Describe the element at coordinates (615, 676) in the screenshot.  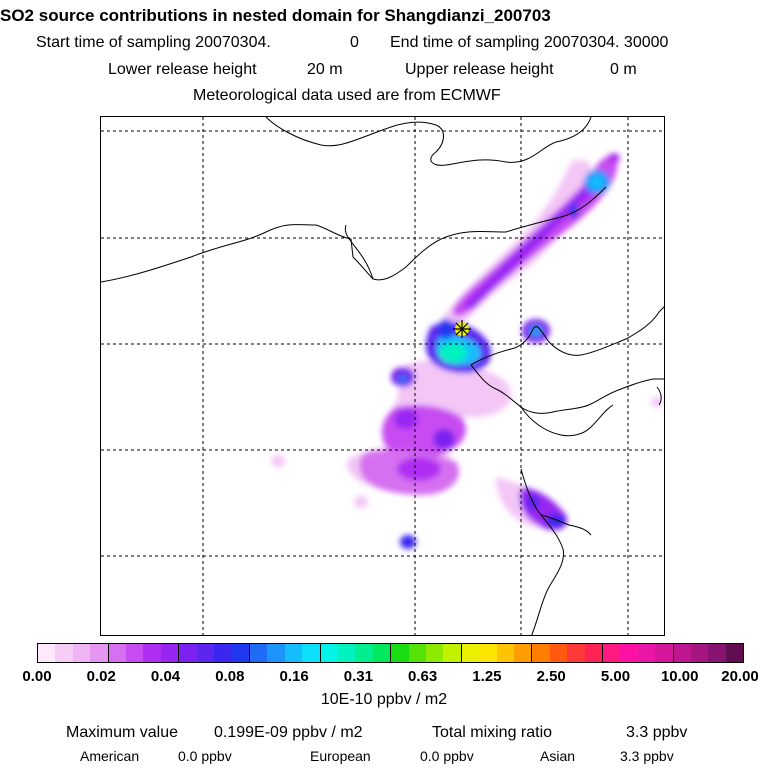
I see `colorbar-tick-label: 5.00` at that location.